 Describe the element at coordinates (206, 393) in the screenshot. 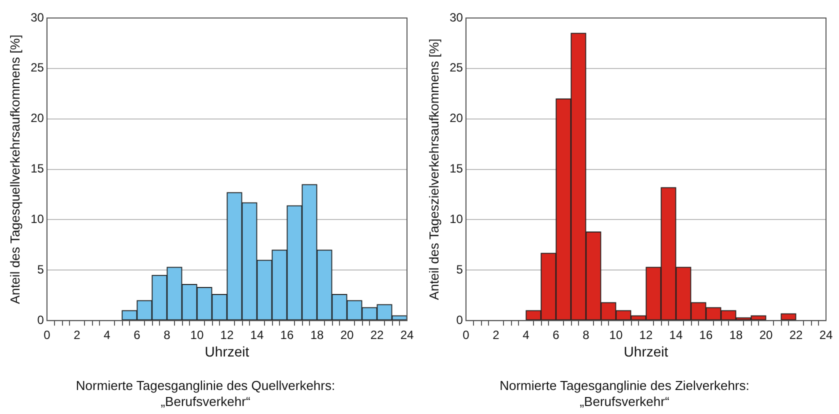

I see `text: Normierte Tagesganglinie des Quellverkehrs: „Berufsverkehr“` at that location.